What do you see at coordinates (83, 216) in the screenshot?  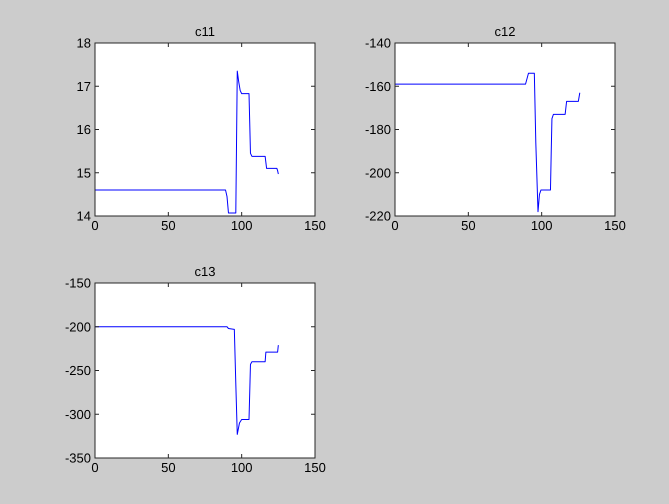 I see `y-tick-label: 14` at bounding box center [83, 216].